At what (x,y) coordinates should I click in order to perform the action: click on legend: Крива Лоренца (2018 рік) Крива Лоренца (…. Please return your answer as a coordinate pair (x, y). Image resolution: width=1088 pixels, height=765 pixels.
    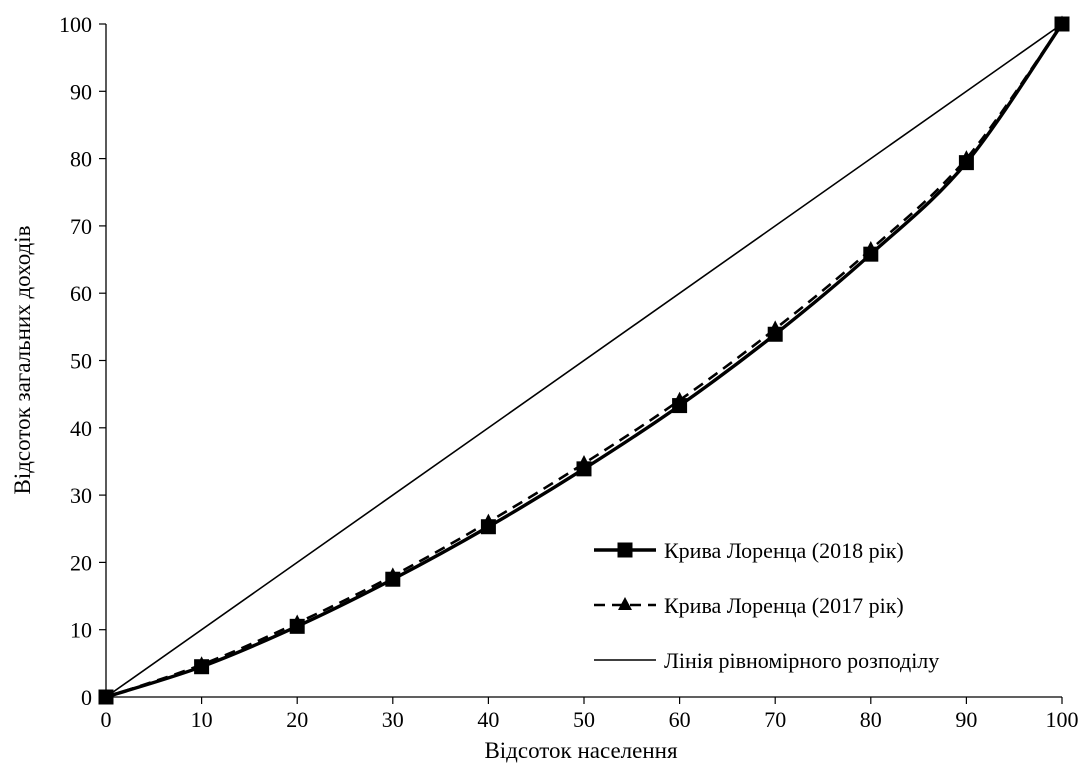
    Looking at the image, I should click on (766, 605).